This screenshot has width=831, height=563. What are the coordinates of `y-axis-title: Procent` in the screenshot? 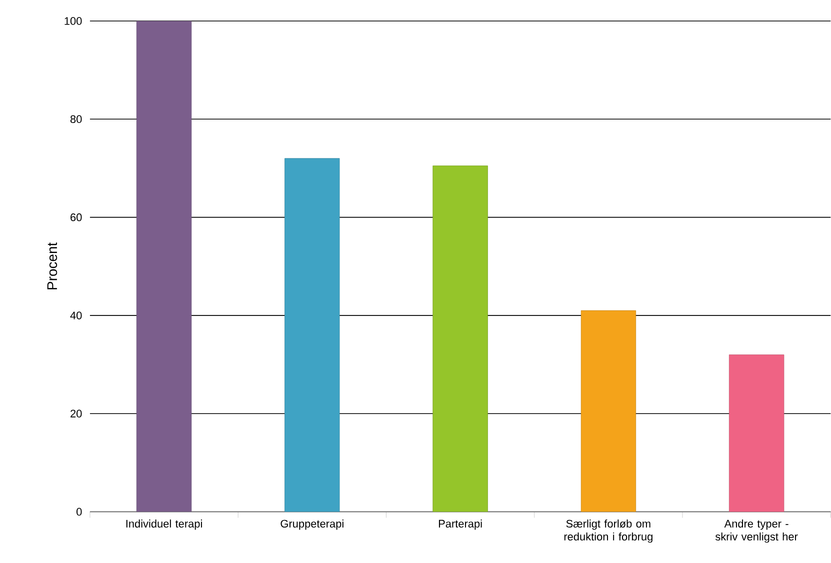 It's located at (52, 266).